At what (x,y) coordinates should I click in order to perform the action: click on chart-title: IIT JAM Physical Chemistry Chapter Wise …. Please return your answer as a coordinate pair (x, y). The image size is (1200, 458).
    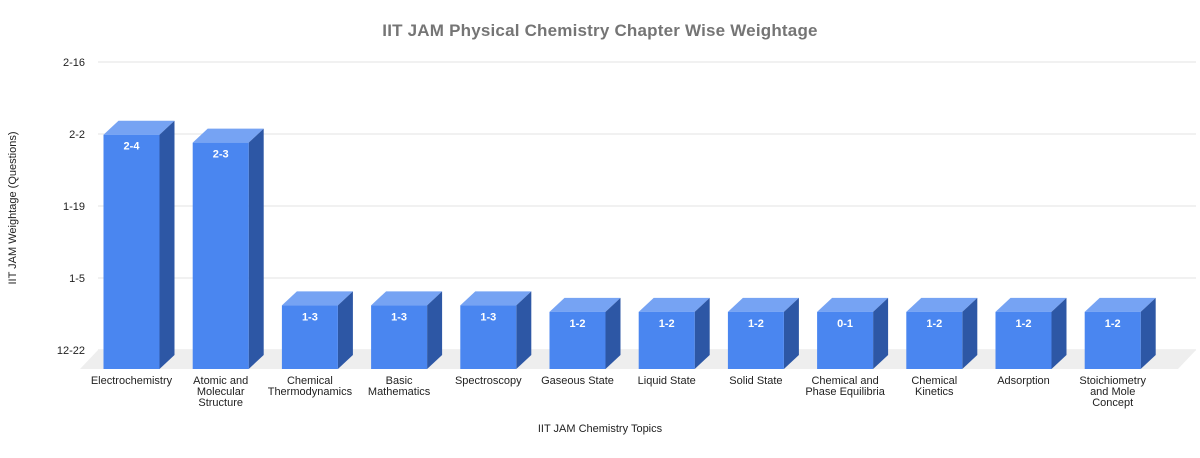
    Looking at the image, I should click on (600, 30).